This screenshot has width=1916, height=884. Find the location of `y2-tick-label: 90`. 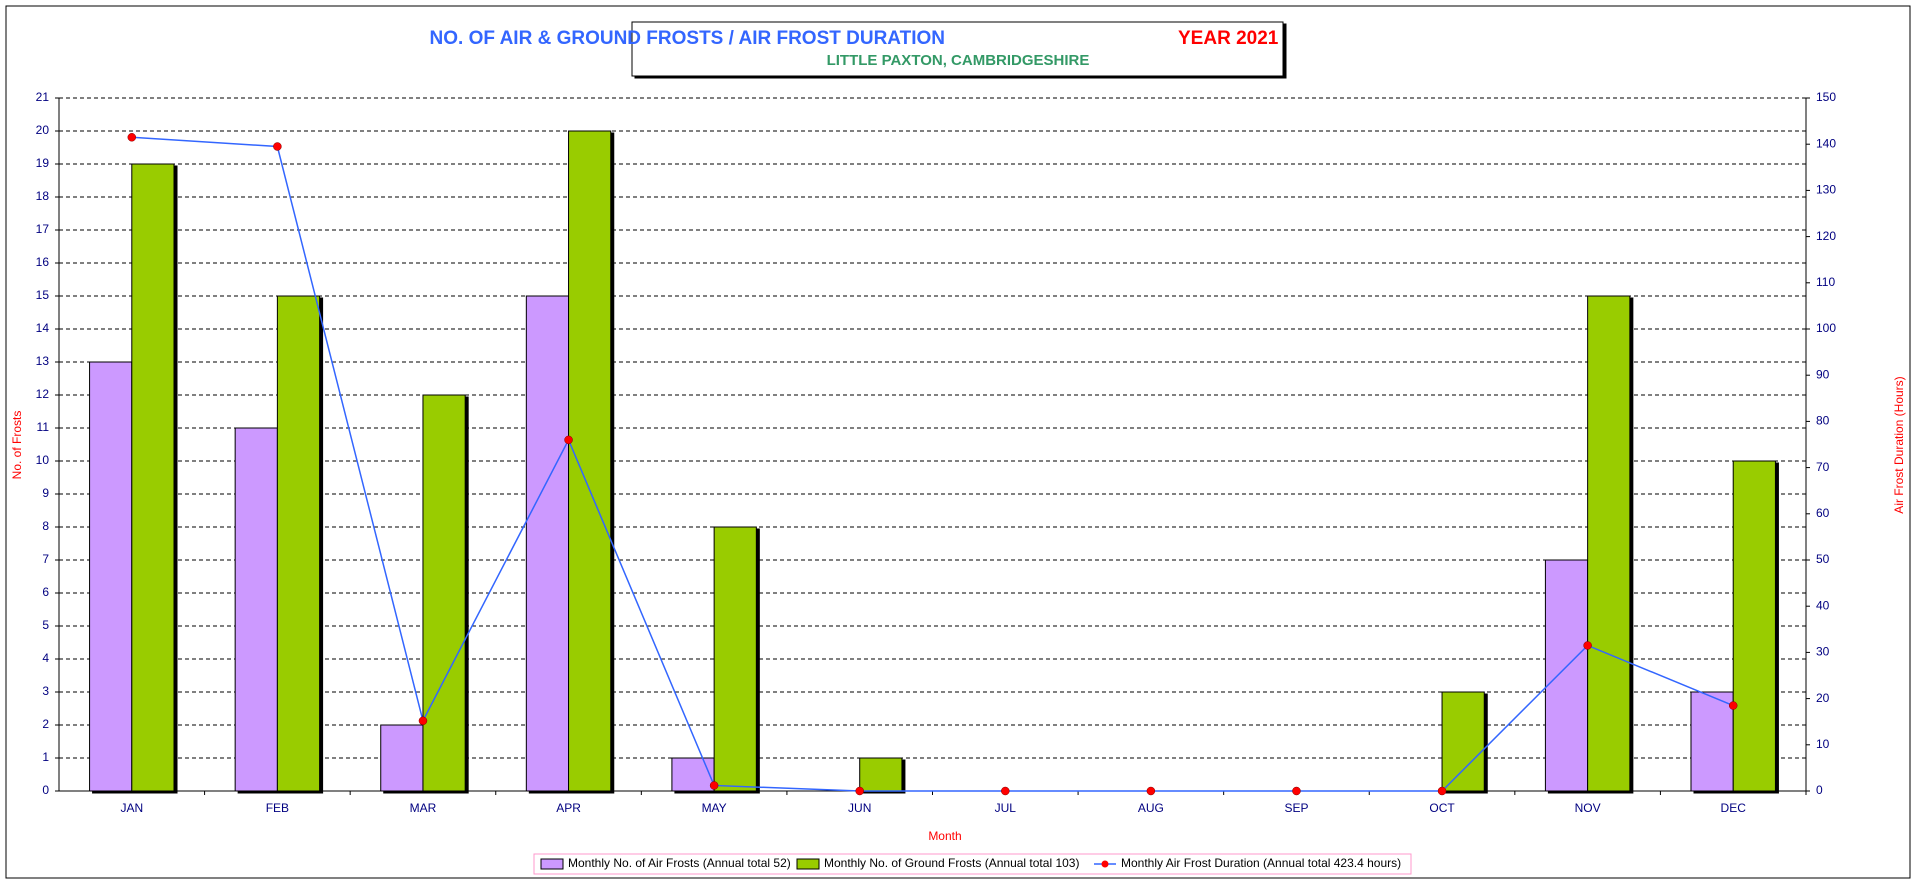

y2-tick-label: 90 is located at coordinates (1823, 374).